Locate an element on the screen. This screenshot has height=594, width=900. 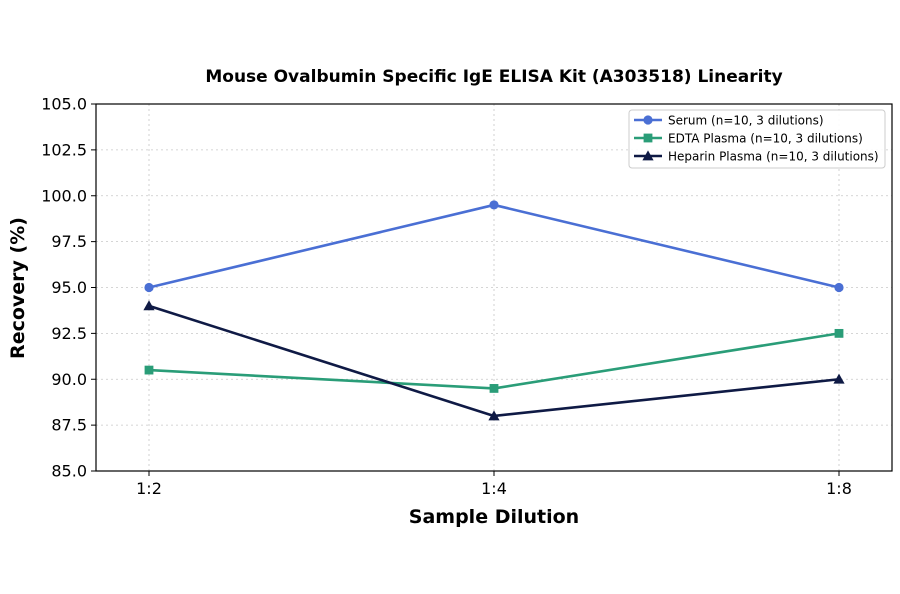
legend-label: Heparin Plasma (n=10, 3 dilutions) is located at coordinates (773, 156).